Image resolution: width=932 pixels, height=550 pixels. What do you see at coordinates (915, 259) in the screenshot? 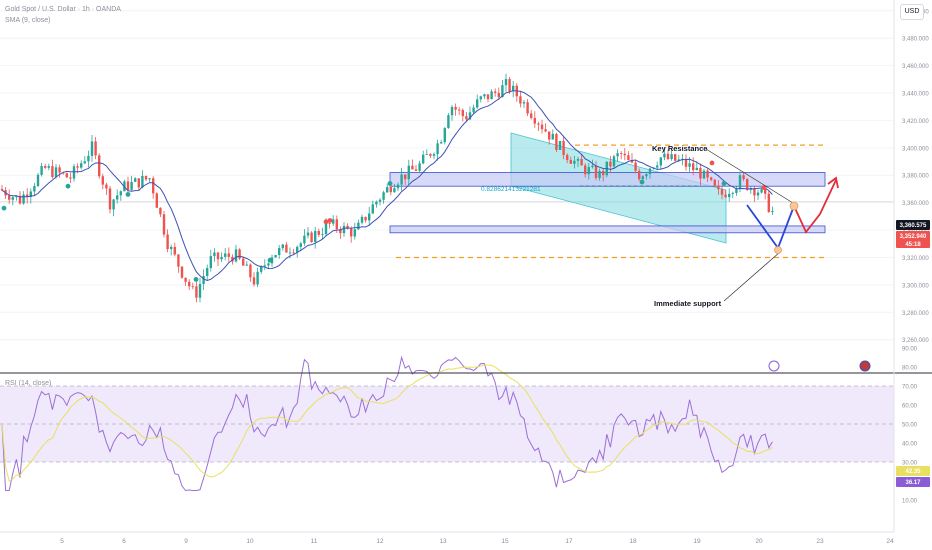
I see `price-tick-label: 3,320.000` at bounding box center [915, 259].